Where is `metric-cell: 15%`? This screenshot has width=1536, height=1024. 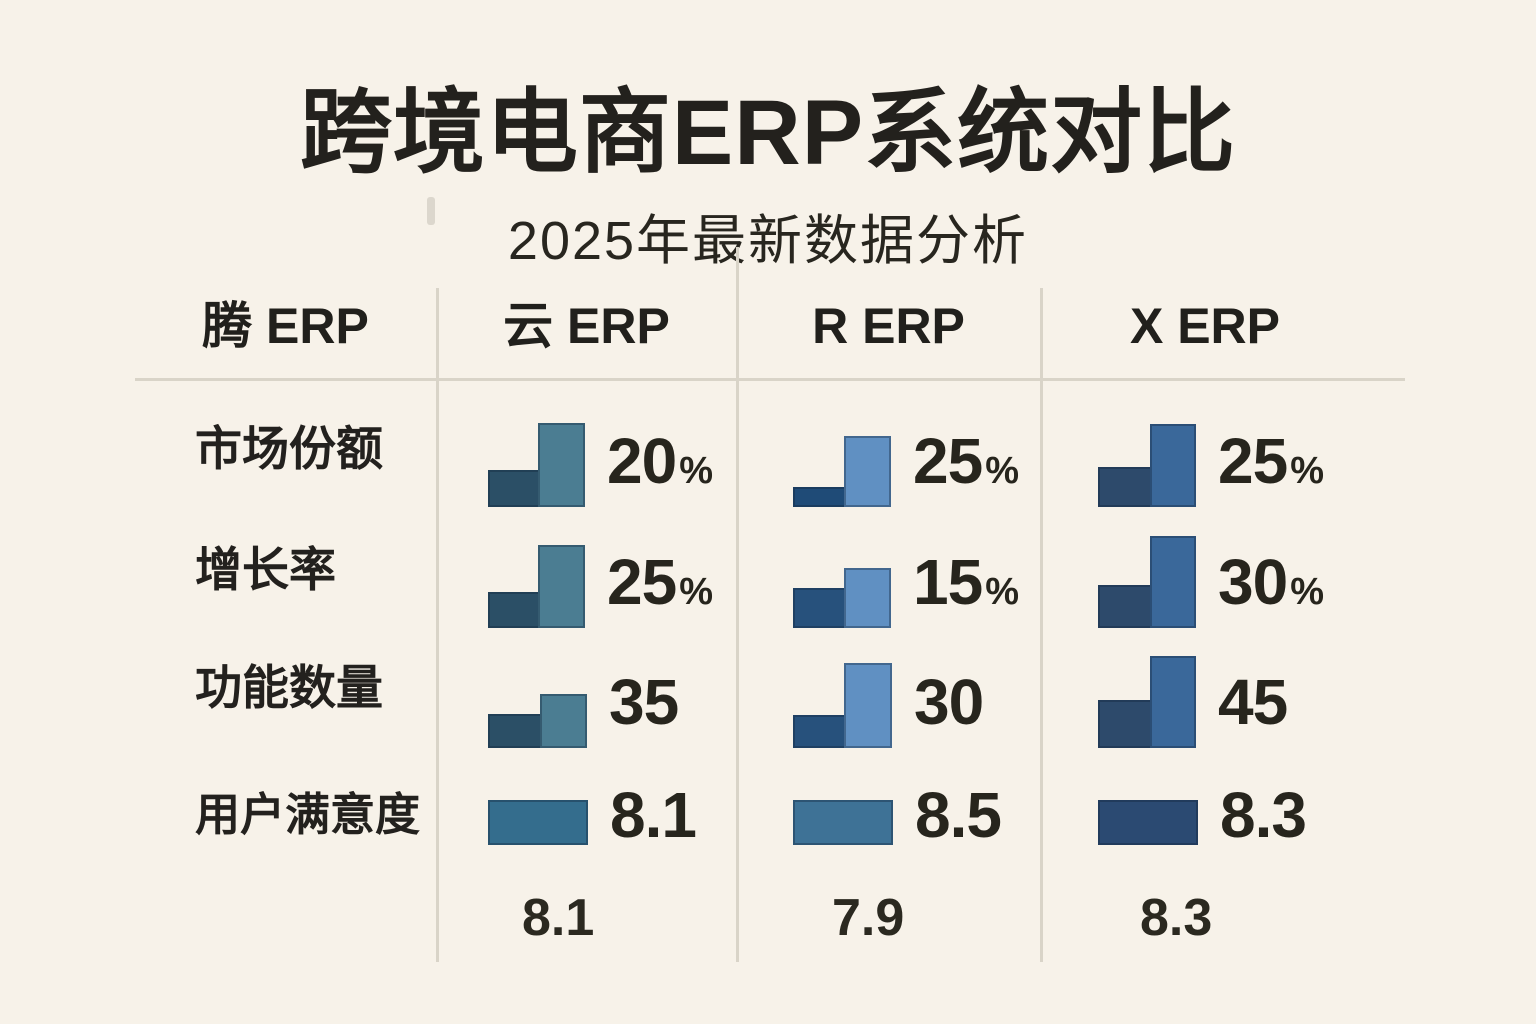
metric-cell: 15% is located at coordinates (906, 587).